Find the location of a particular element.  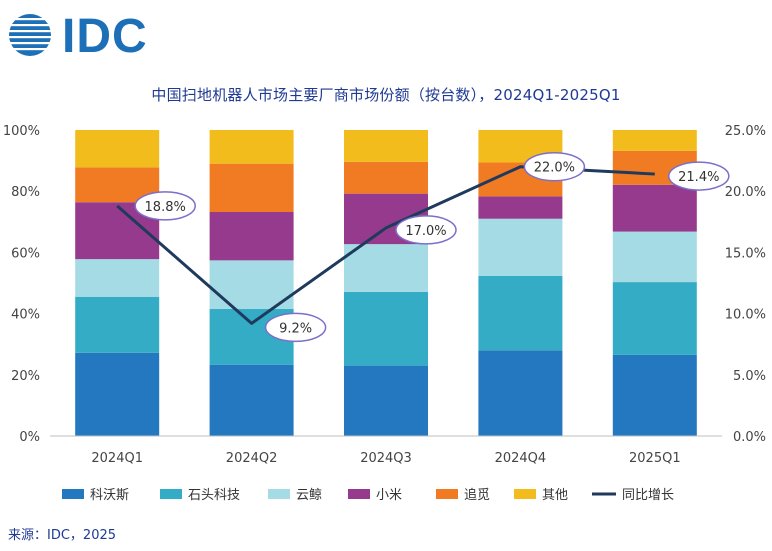

x-tick-label: 2024Q3 is located at coordinates (386, 458).